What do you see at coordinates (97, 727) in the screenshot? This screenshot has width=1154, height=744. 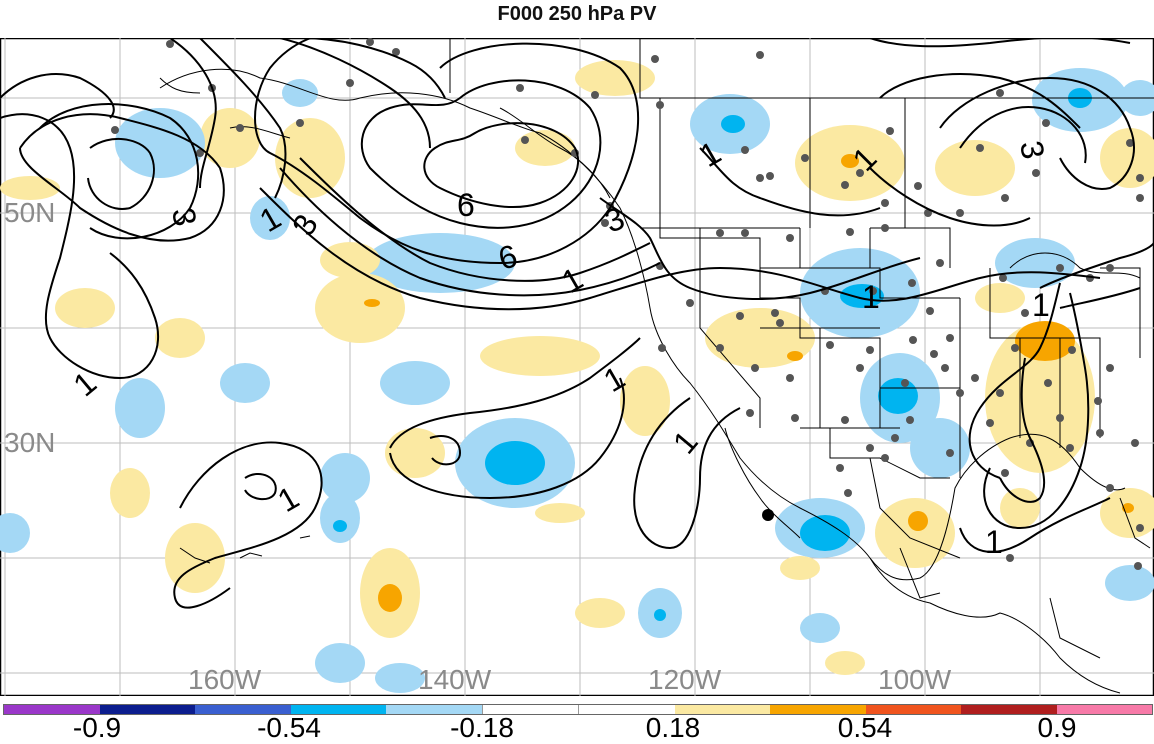 I see `colorbar-tick: -0.9` at bounding box center [97, 727].